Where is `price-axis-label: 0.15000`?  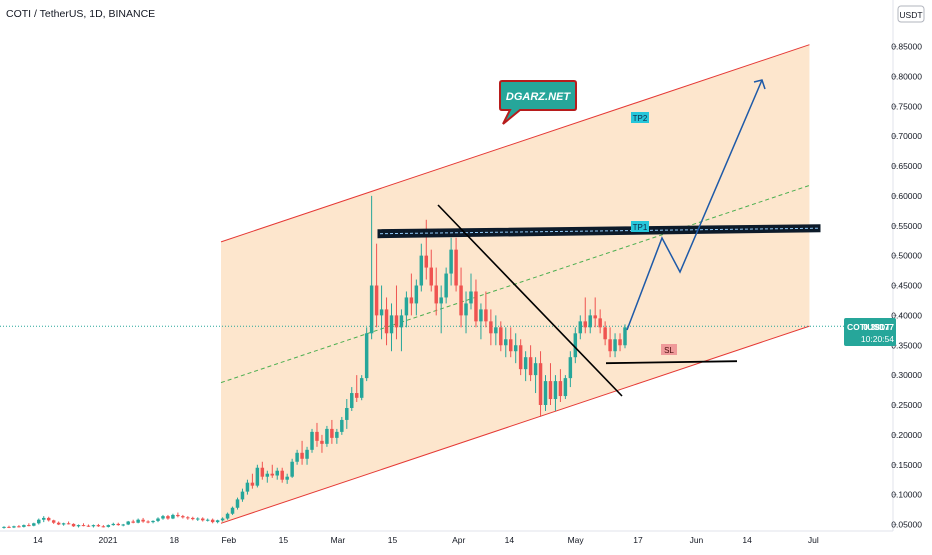 price-axis-label: 0.15000 is located at coordinates (906, 465).